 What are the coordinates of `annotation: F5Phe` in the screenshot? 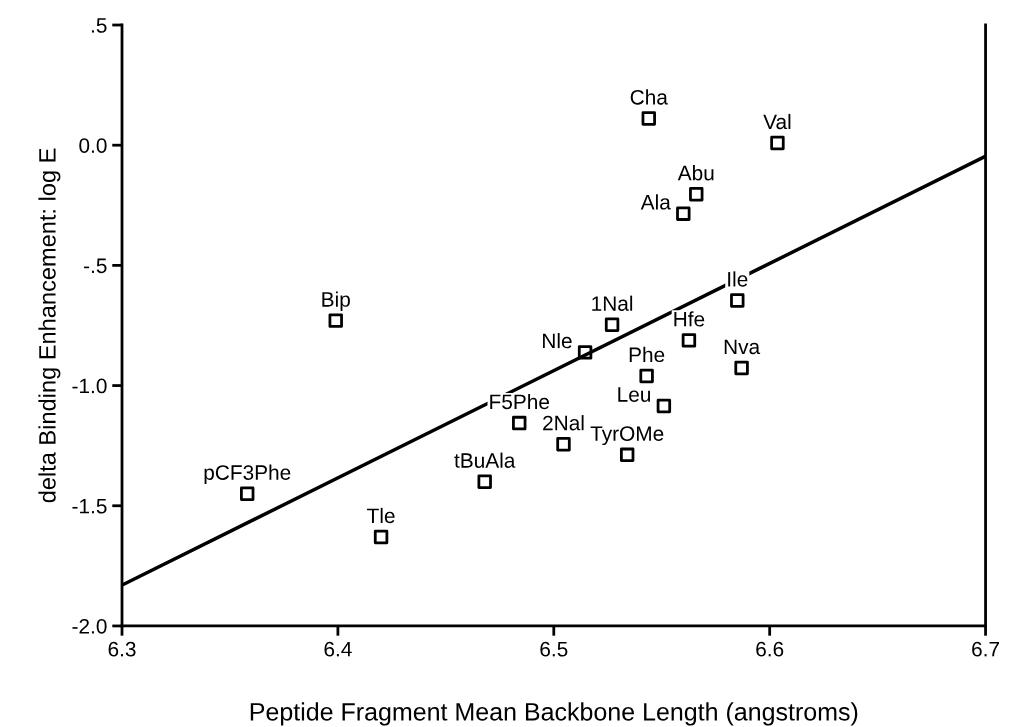 It's located at (520, 401).